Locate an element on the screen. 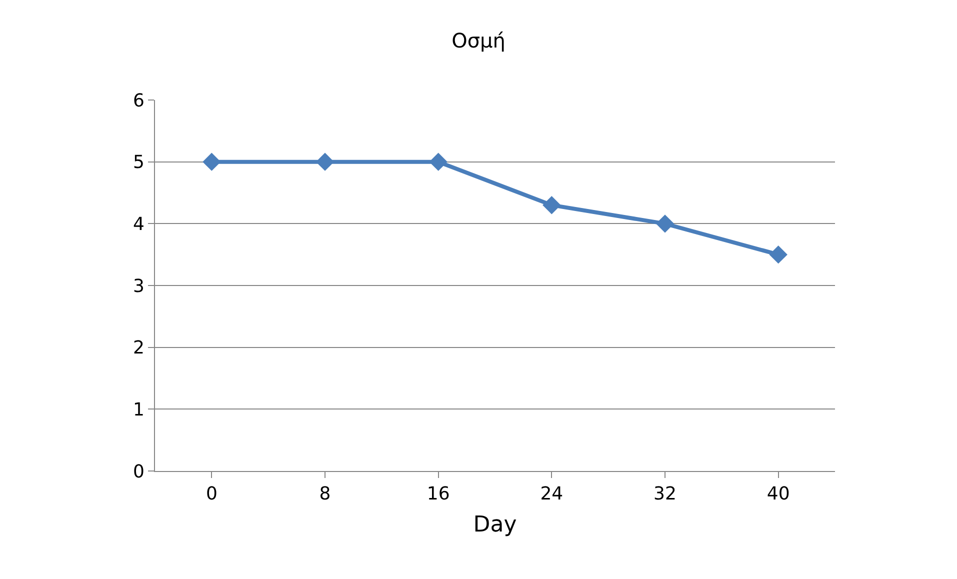  x-tick-label: 32 is located at coordinates (665, 494).